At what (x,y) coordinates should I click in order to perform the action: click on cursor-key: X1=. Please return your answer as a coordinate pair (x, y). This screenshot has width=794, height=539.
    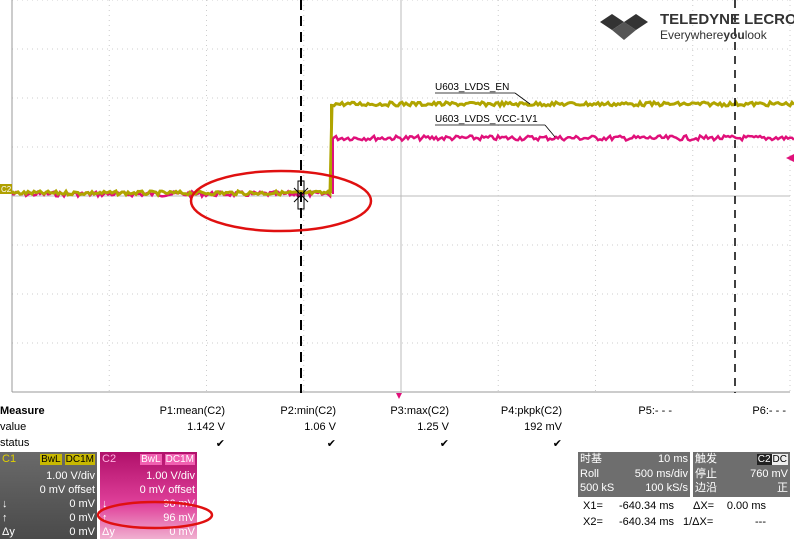
    Looking at the image, I should click on (593, 506).